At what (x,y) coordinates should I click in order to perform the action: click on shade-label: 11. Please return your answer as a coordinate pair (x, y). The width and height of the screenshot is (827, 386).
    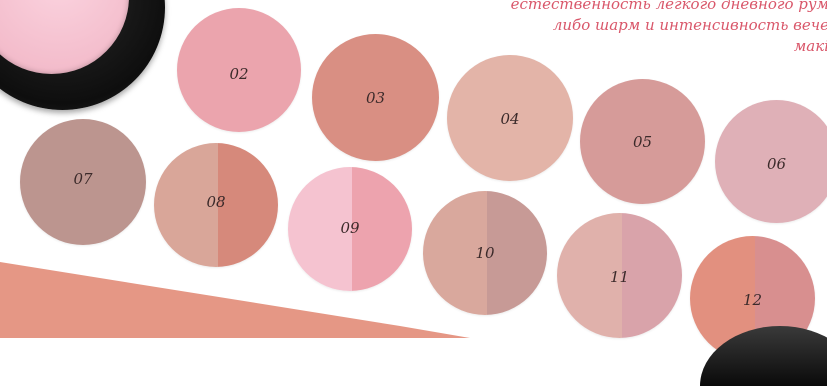
    Looking at the image, I should click on (619, 277).